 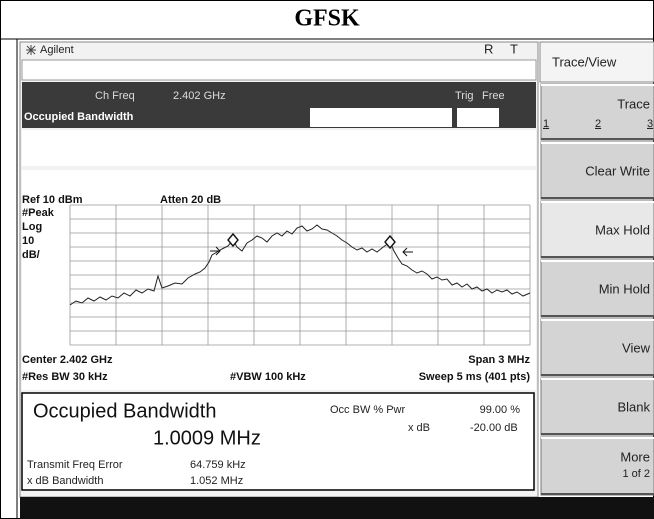 I want to click on results-value: 1.0009 MHz, so click(x=207, y=438).